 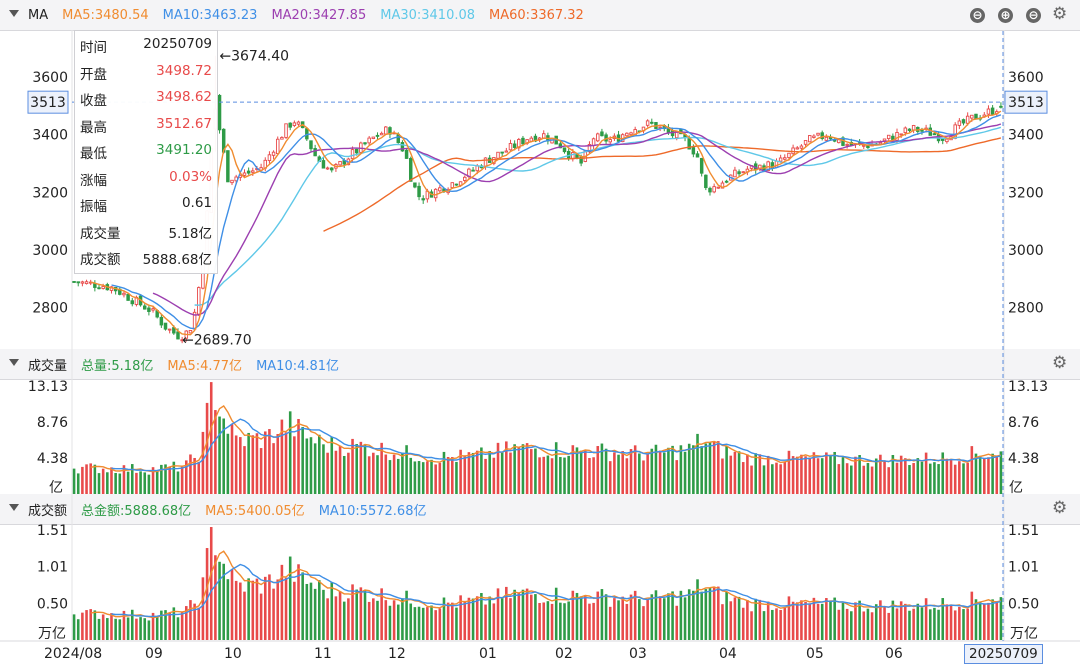 I want to click on minus-icon: ⊖, so click(x=977, y=15).